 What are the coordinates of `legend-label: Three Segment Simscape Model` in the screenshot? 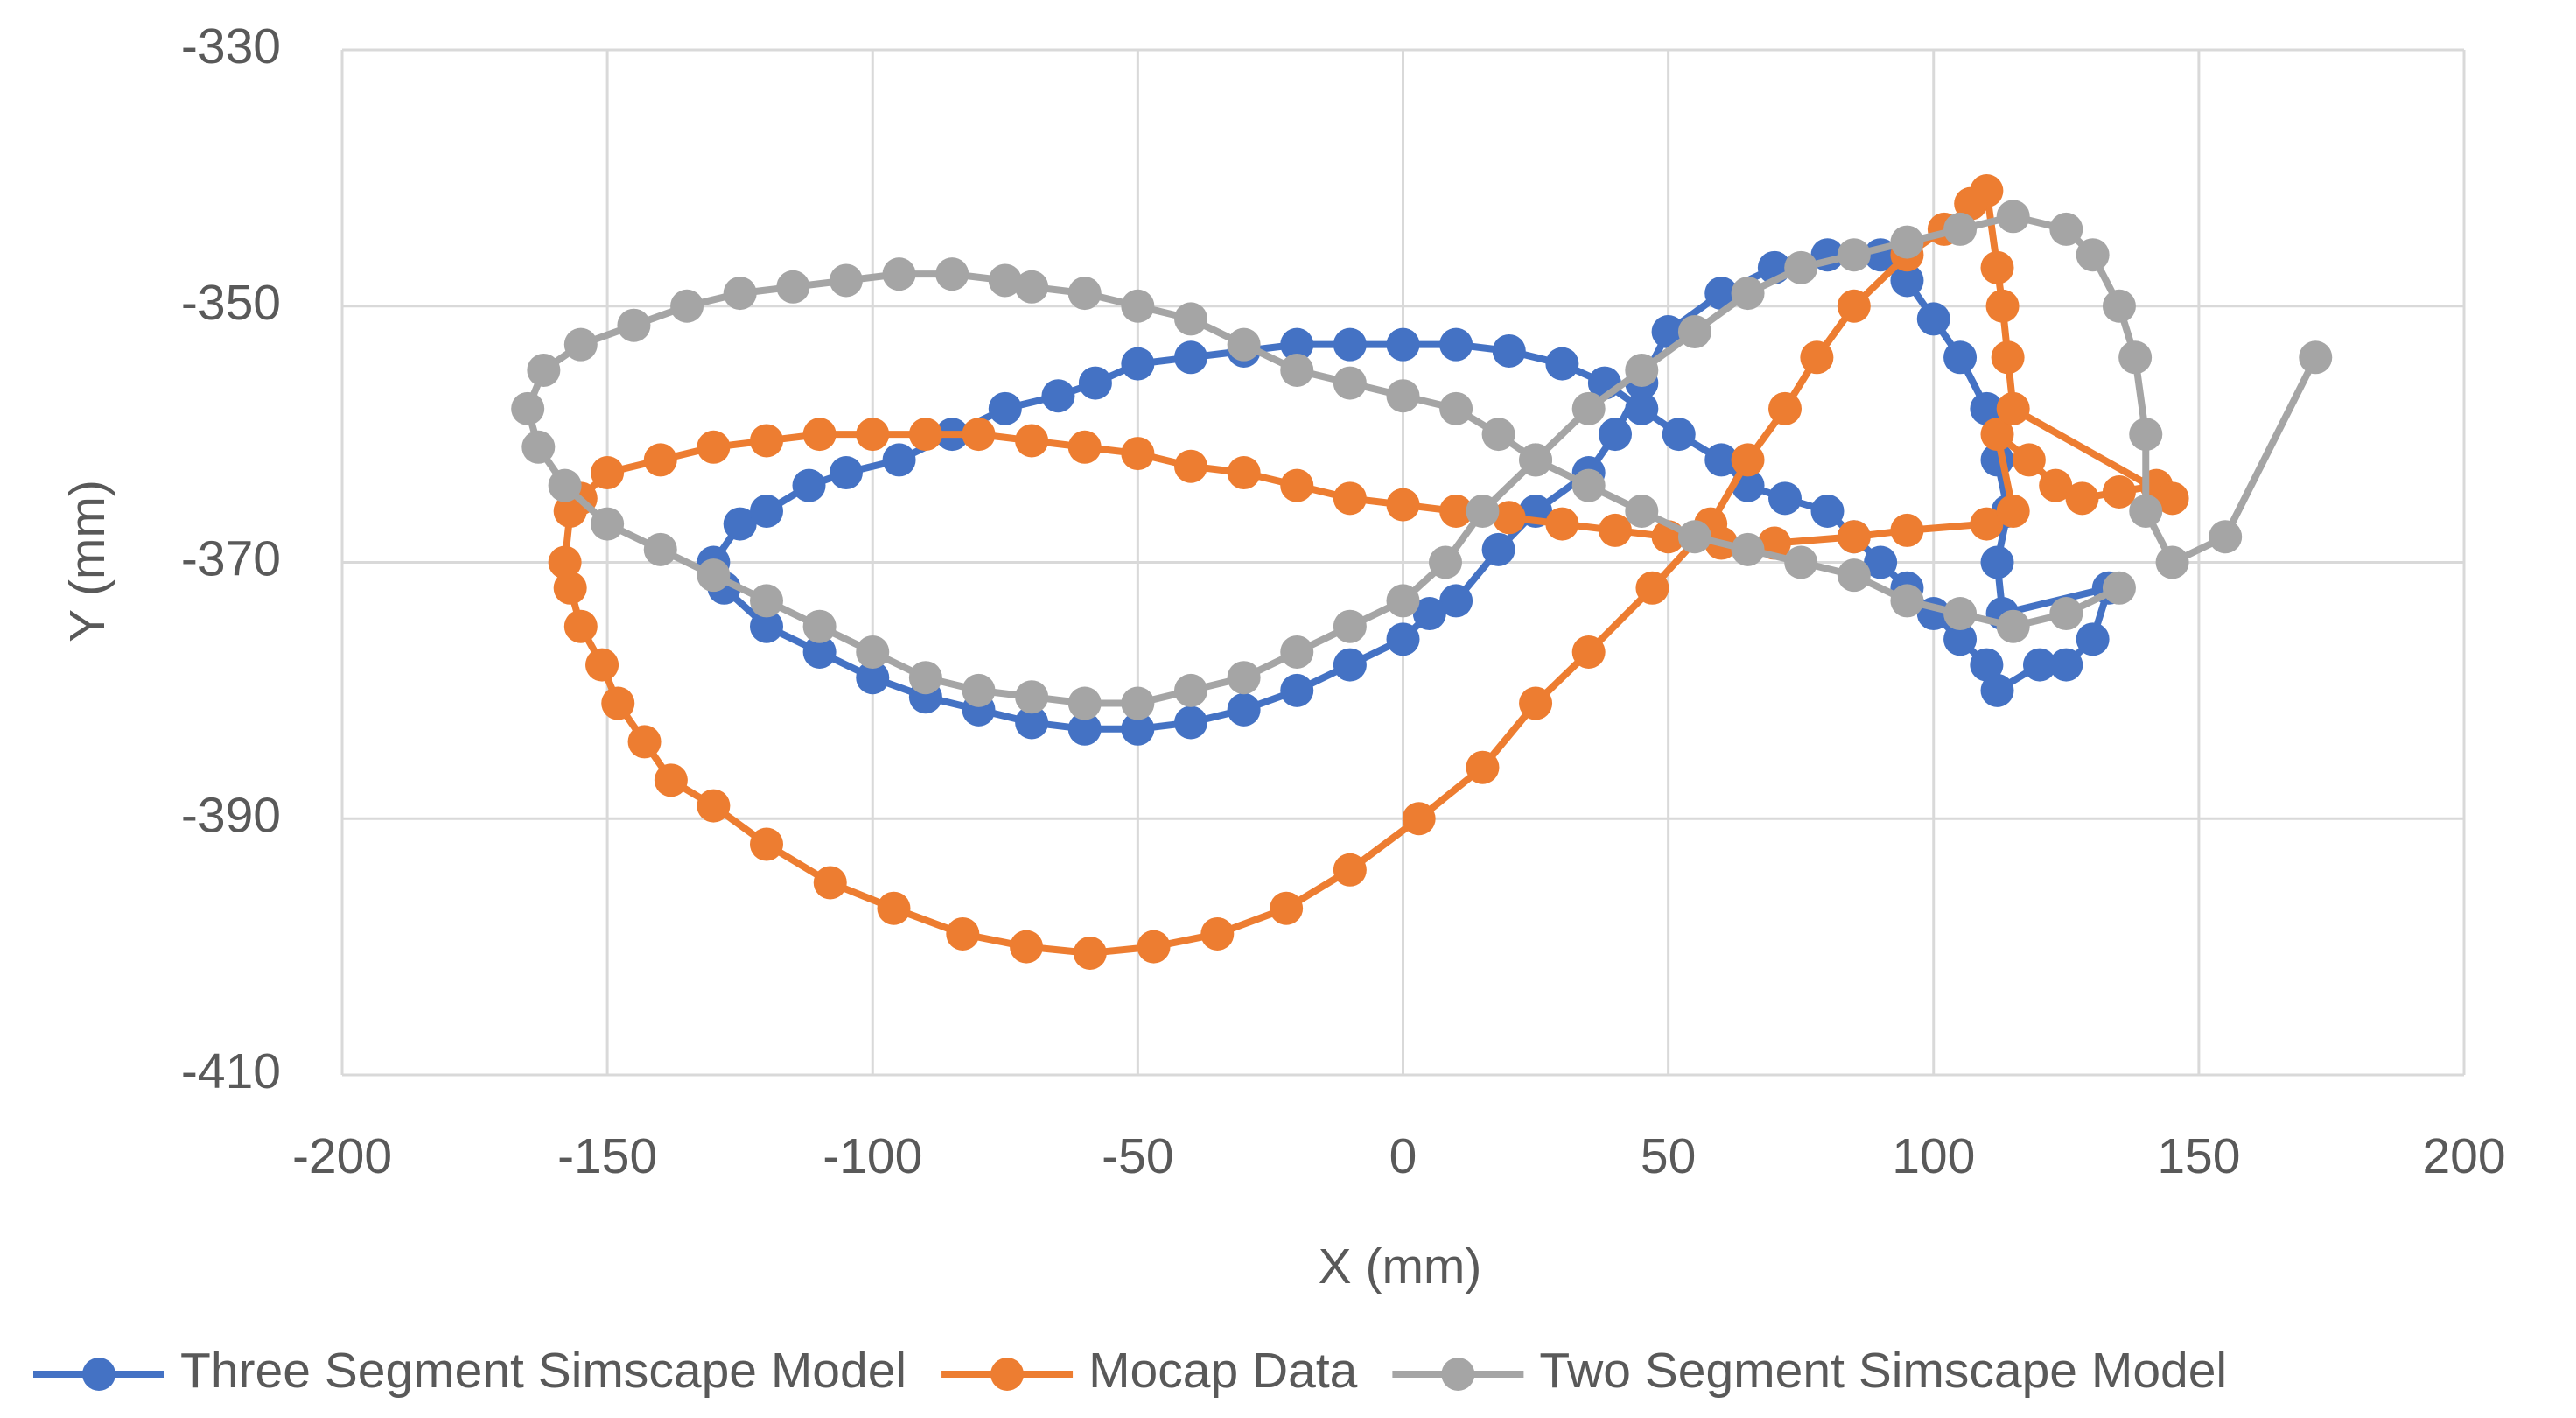 It's located at (543, 1371).